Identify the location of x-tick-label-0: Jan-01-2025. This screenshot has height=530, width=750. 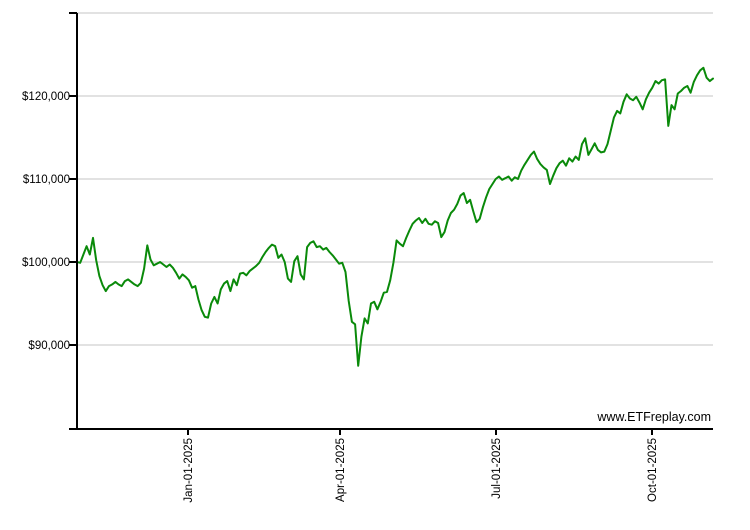
(189, 470).